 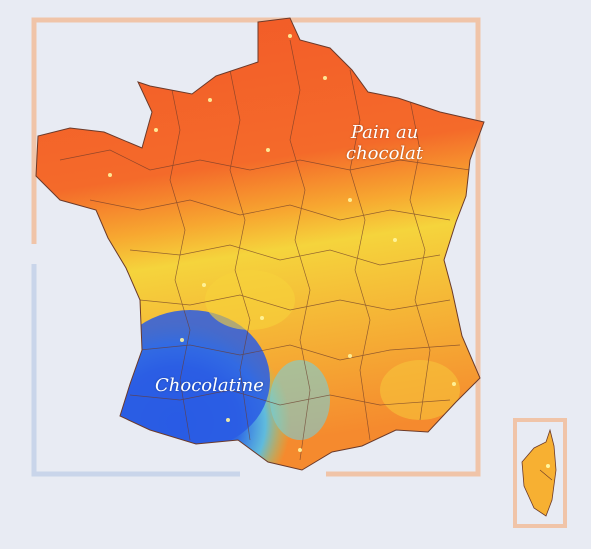 I want to click on inset-frame-south, so click(x=135, y=370).